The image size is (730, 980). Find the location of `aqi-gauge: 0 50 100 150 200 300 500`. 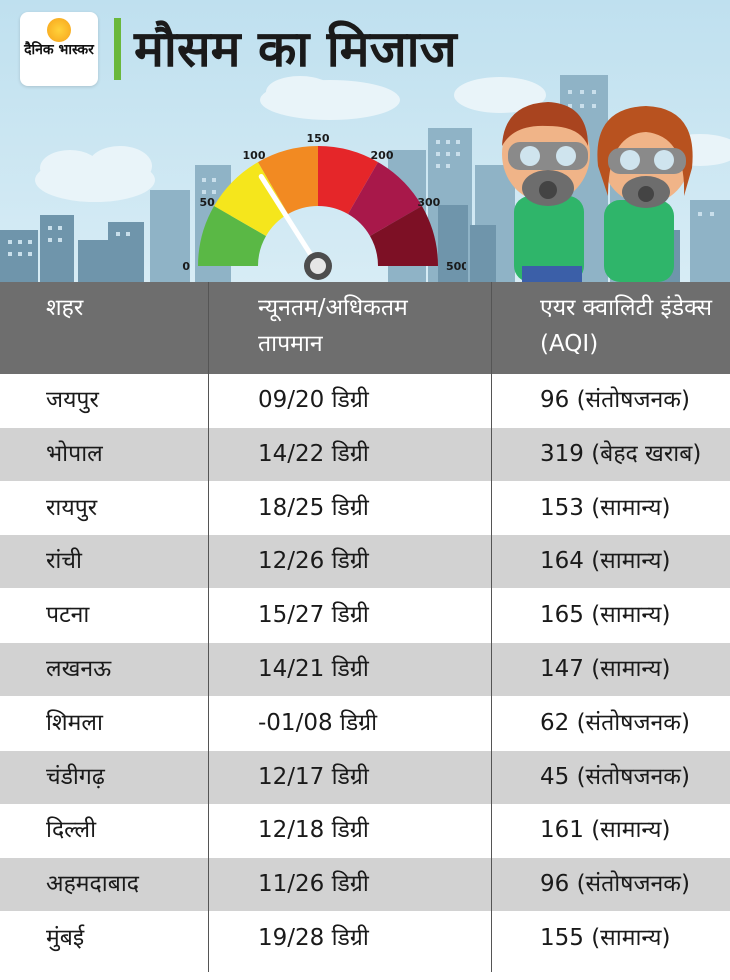

aqi-gauge: 0 50 100 150 200 300 500 is located at coordinates (324, 206).